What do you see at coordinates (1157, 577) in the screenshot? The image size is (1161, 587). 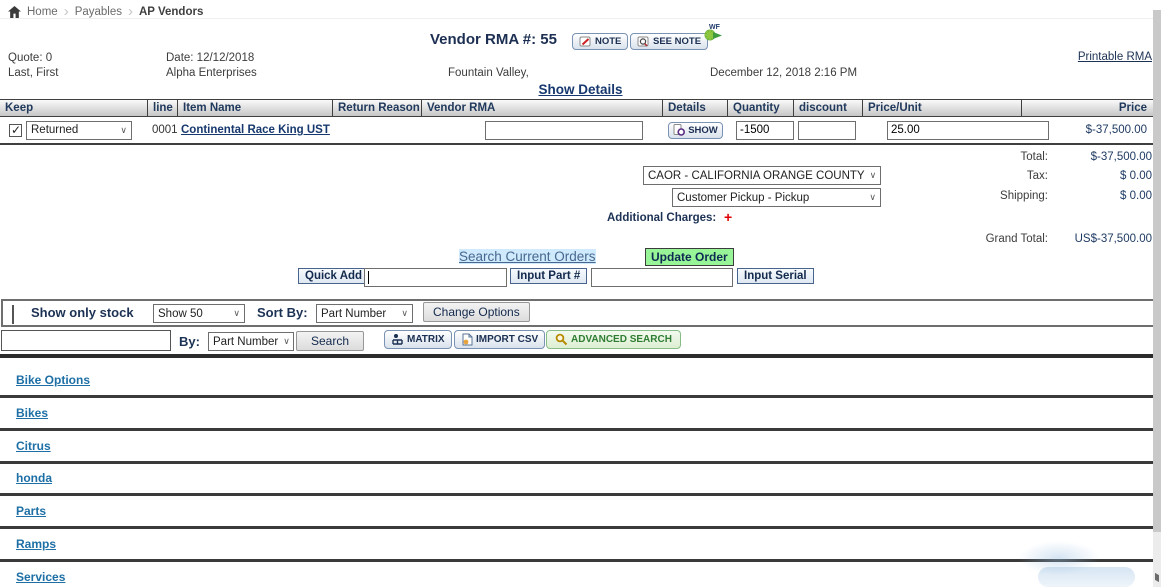 I see `cursor-artifact` at bounding box center [1157, 577].